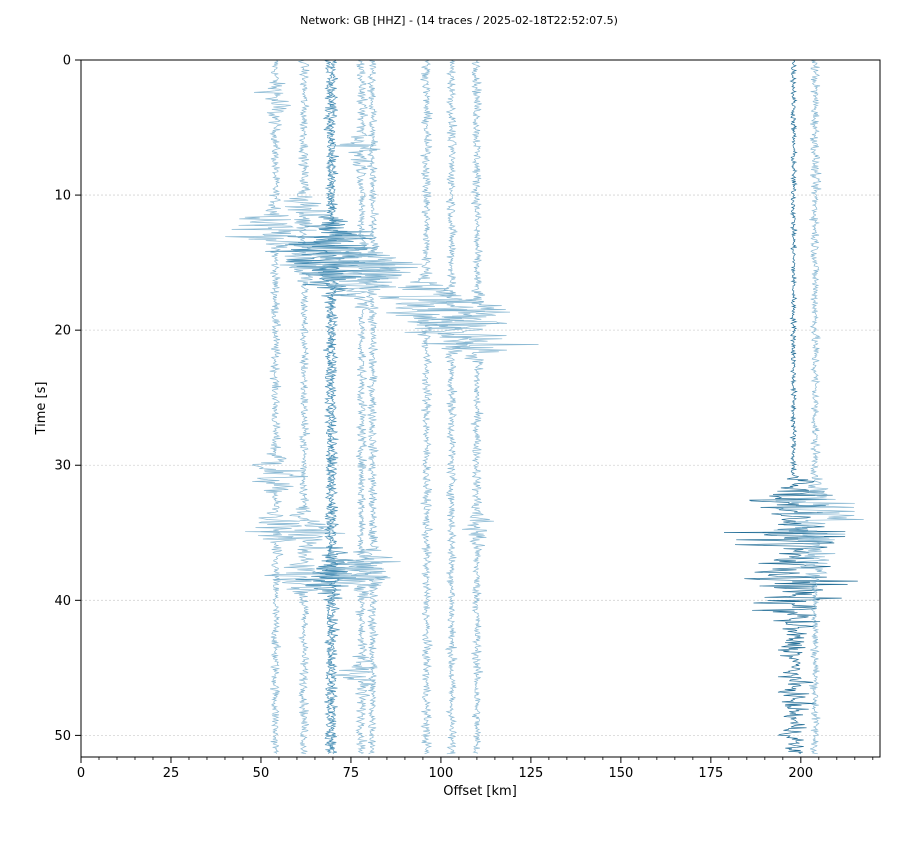  Describe the element at coordinates (710, 773) in the screenshot. I see `x-tick-label: 175` at that location.